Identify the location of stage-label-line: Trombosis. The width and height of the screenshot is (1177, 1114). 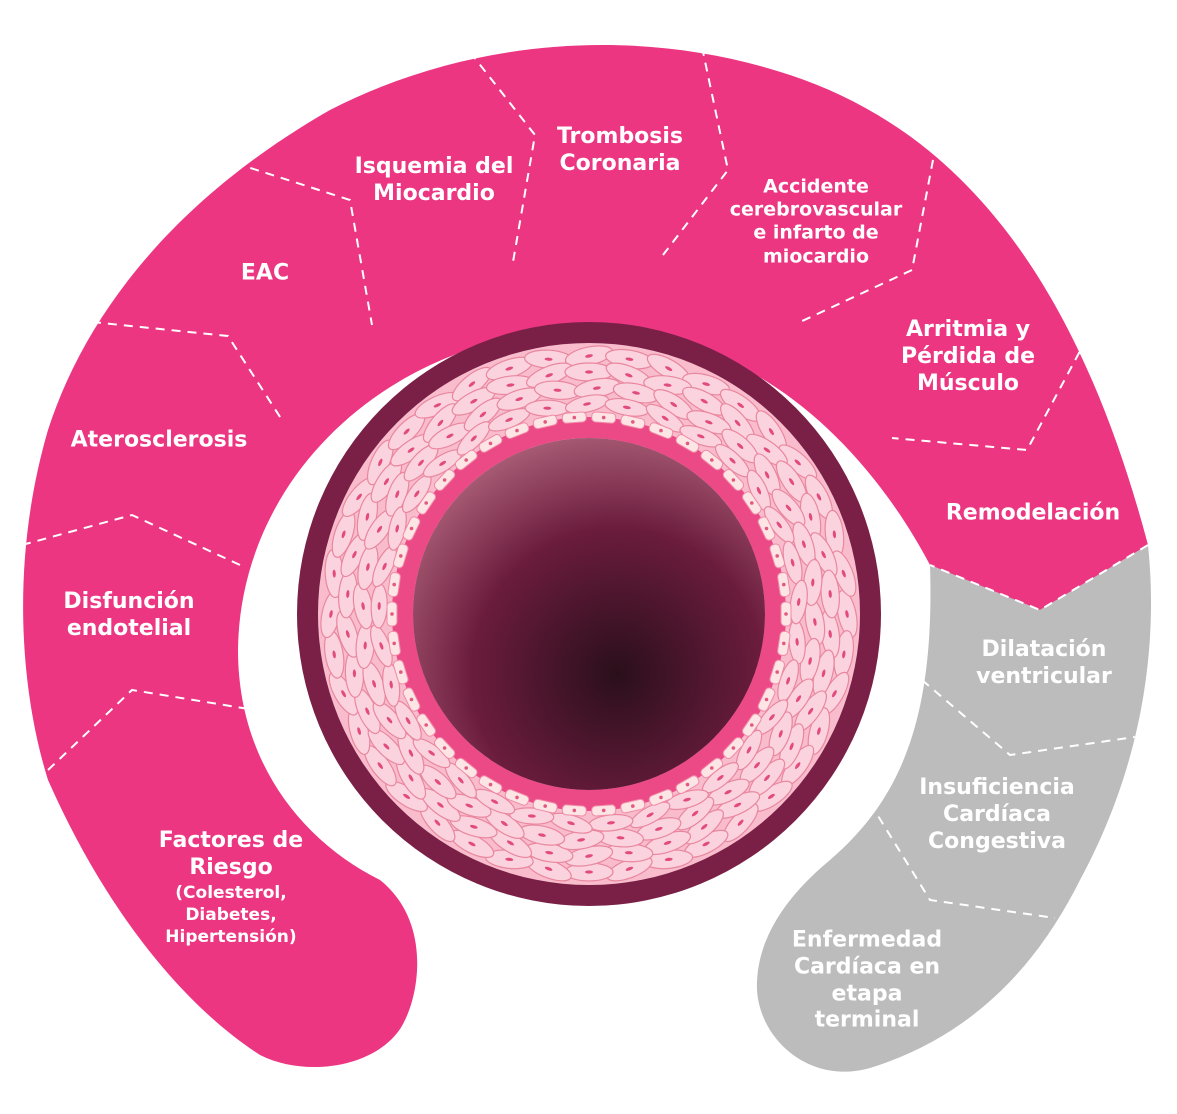
(620, 137).